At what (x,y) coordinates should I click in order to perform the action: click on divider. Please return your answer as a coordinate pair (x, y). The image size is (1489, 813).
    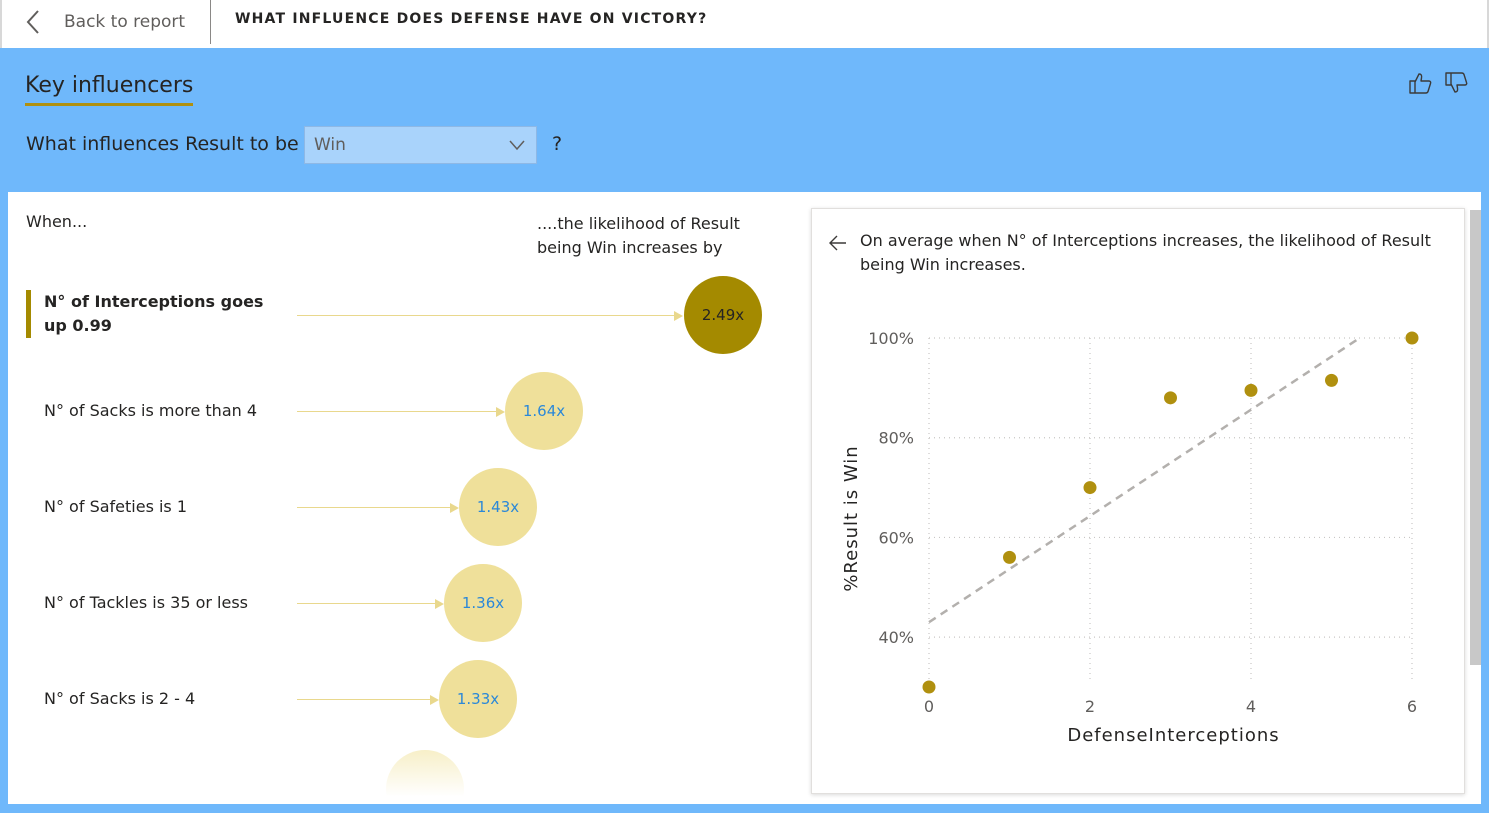
    Looking at the image, I should click on (210, 22).